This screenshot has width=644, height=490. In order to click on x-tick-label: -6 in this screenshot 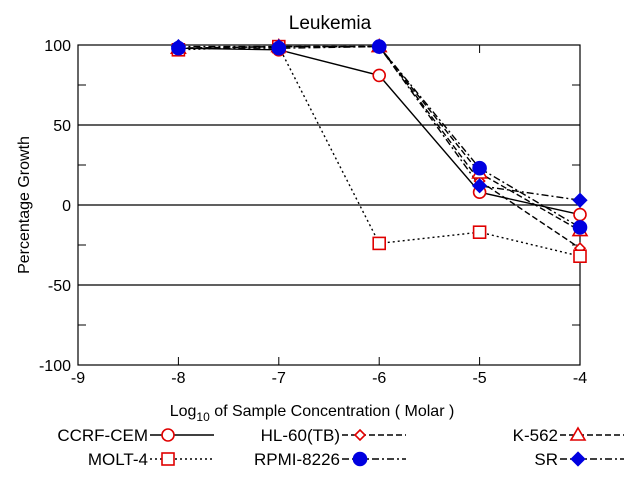, I will do `click(379, 378)`.